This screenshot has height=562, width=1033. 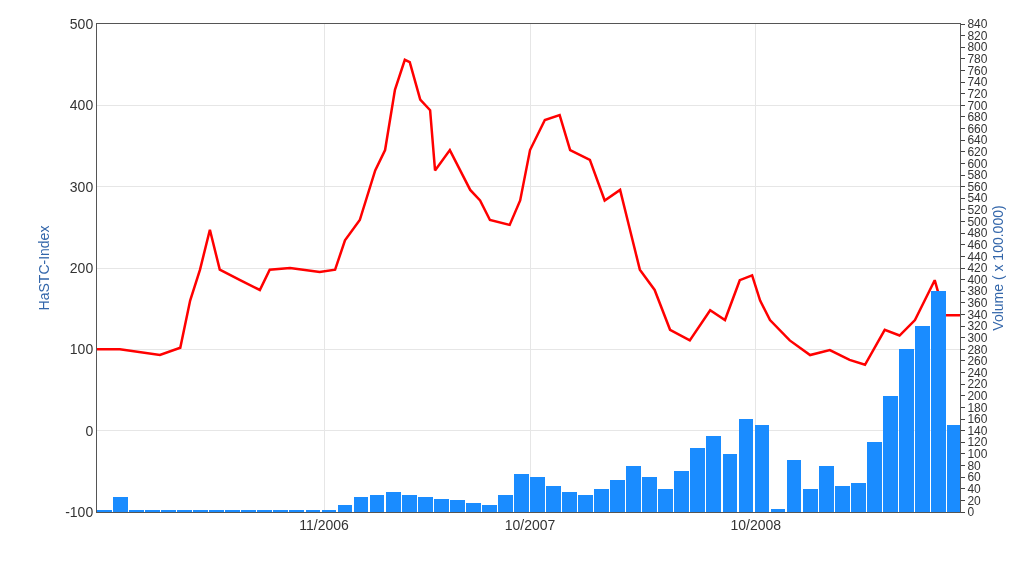 I want to click on y-tick-label: 100, so click(x=81, y=349).